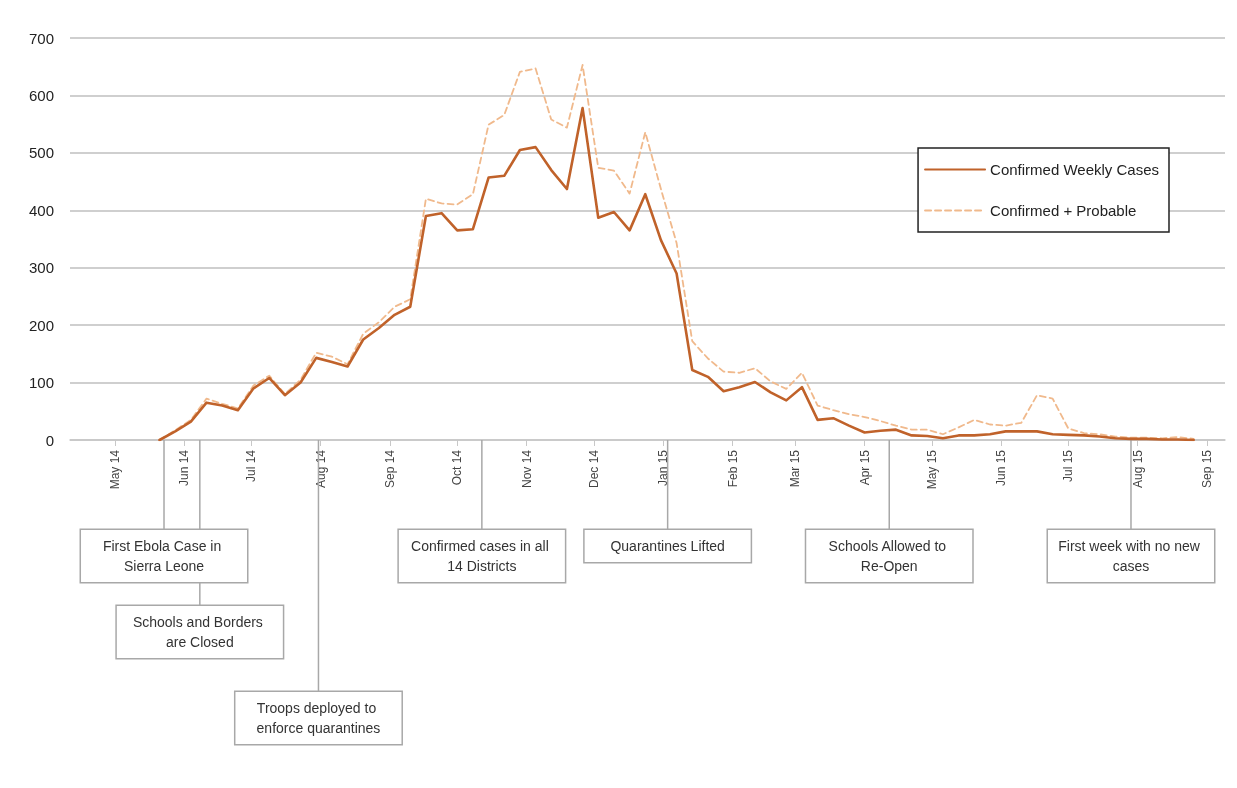 This screenshot has height=788, width=1237. What do you see at coordinates (593, 469) in the screenshot?
I see `x-tick-label: Dec 14` at bounding box center [593, 469].